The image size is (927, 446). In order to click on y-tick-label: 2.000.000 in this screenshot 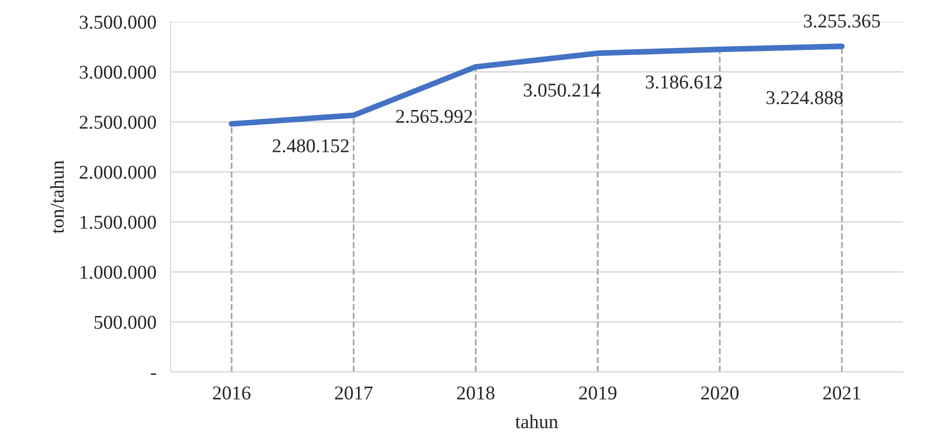, I will do `click(118, 172)`.